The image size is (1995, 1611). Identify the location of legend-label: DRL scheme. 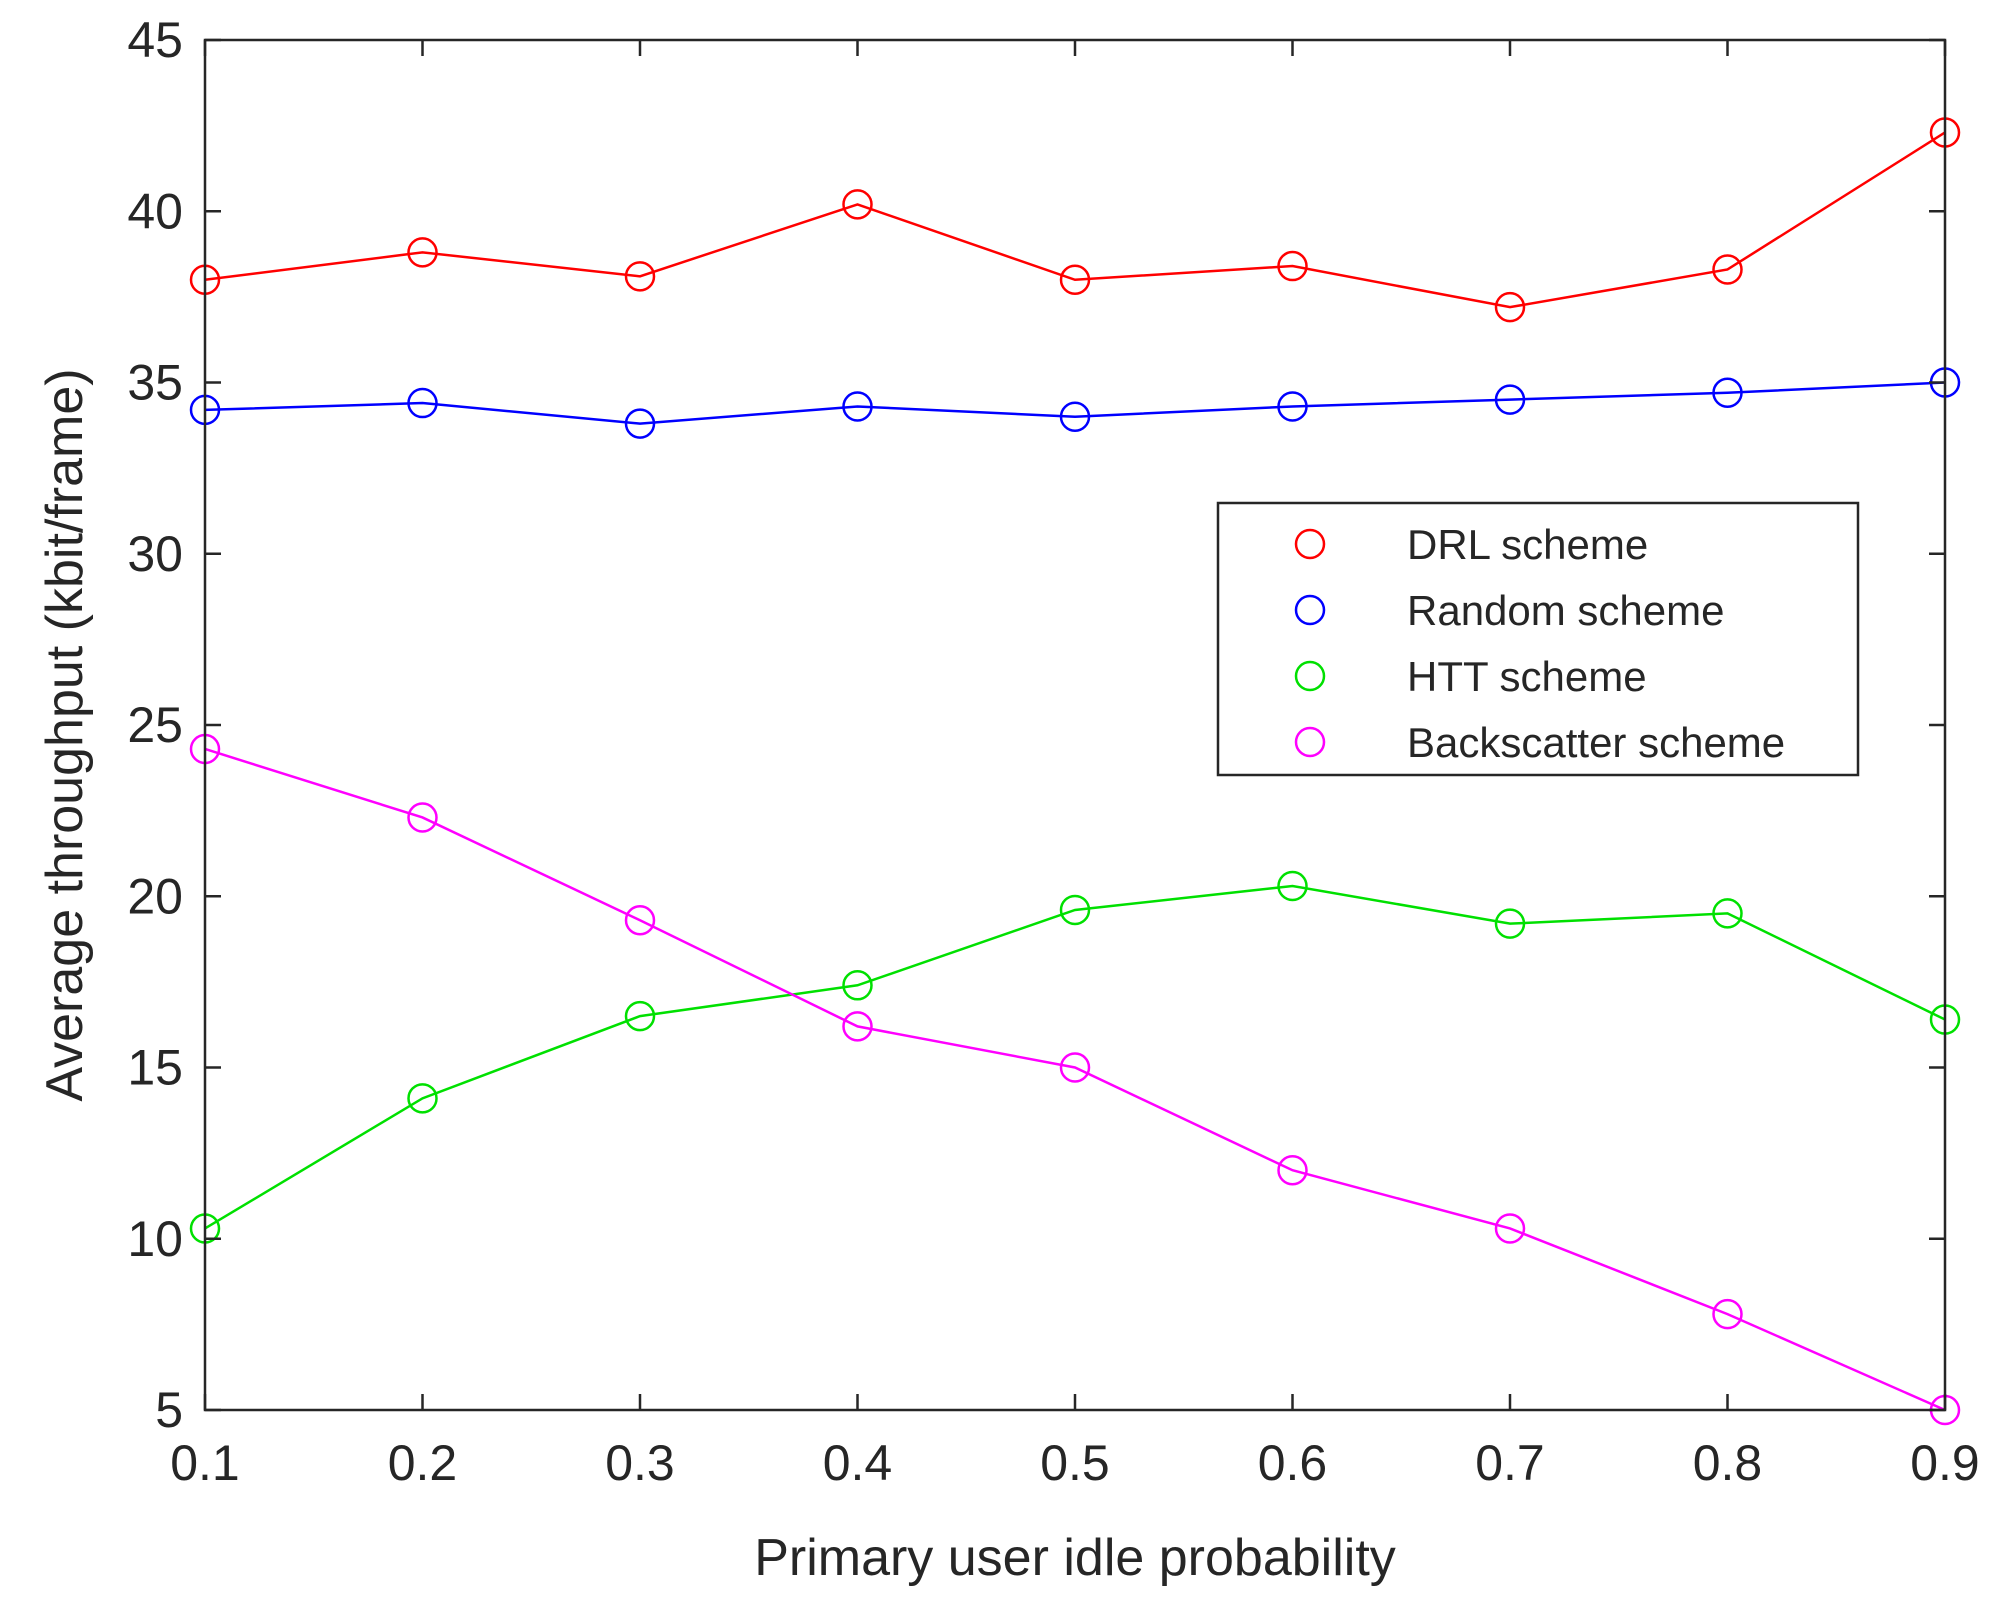
(1527, 544).